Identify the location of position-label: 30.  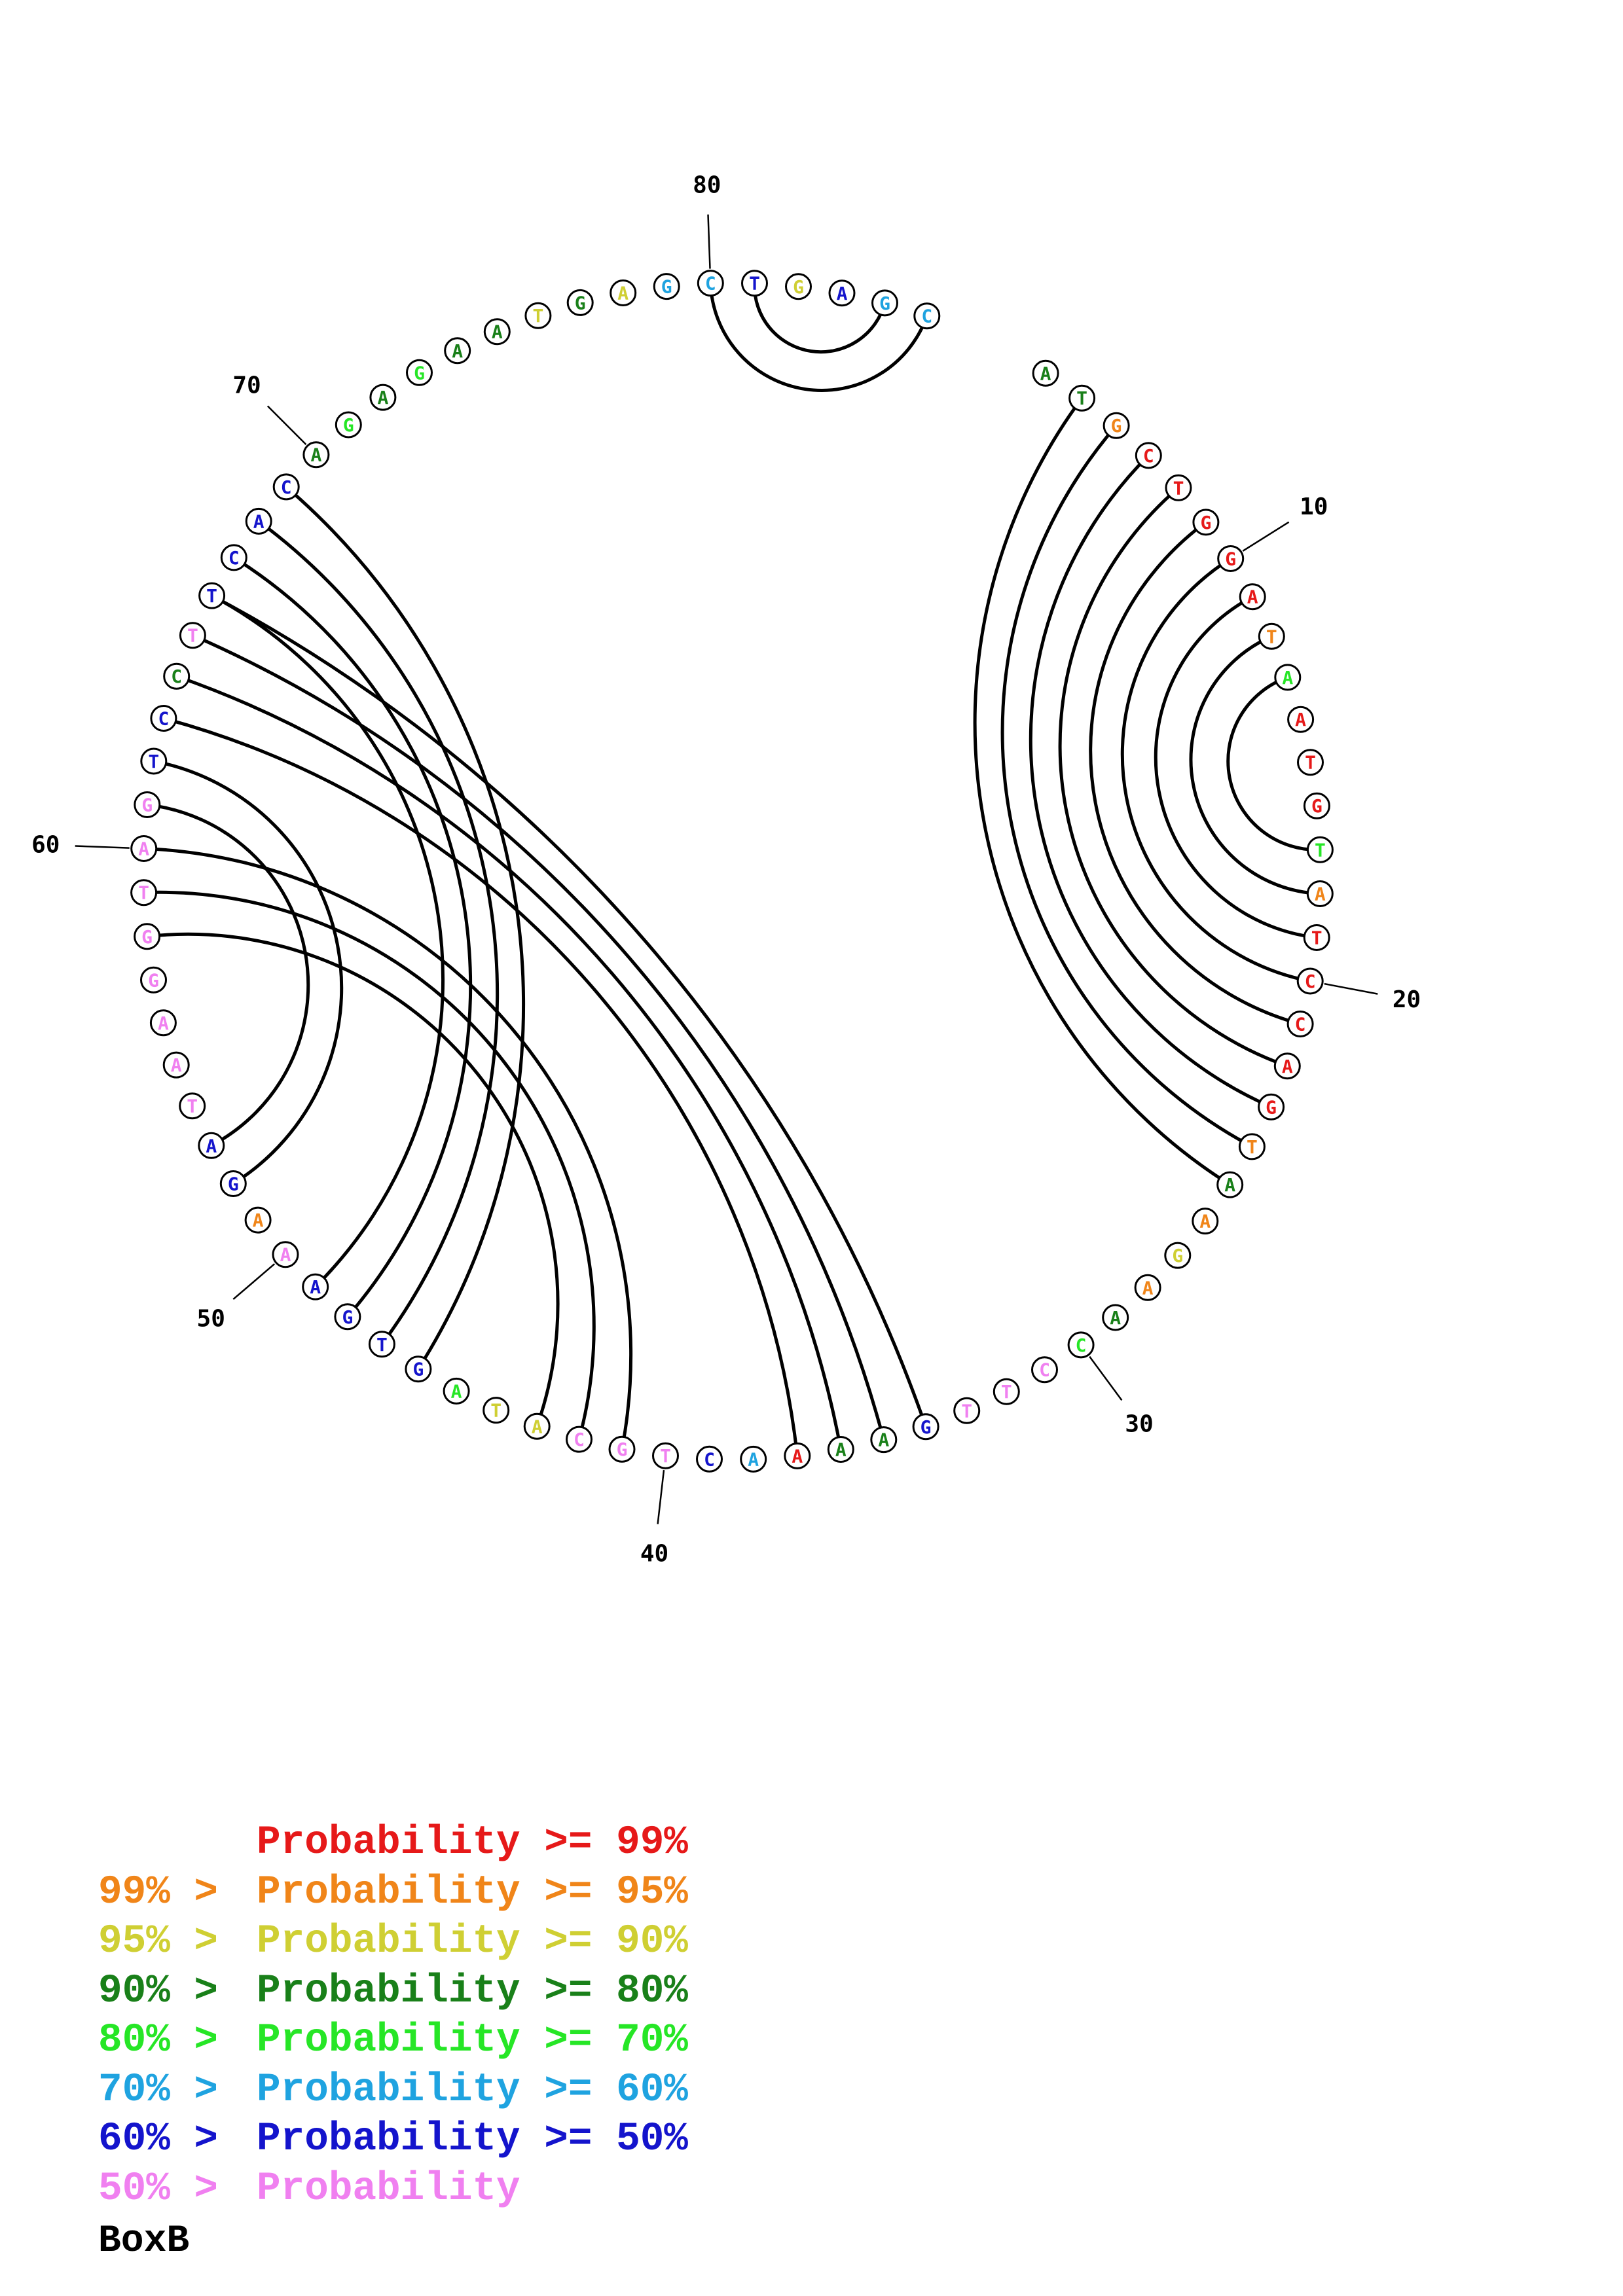
(1139, 1424).